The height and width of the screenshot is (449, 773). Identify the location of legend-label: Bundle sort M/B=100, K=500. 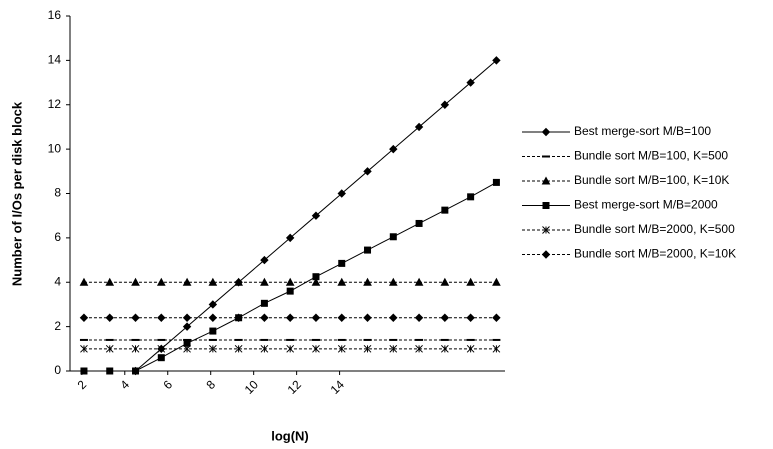
(651, 156).